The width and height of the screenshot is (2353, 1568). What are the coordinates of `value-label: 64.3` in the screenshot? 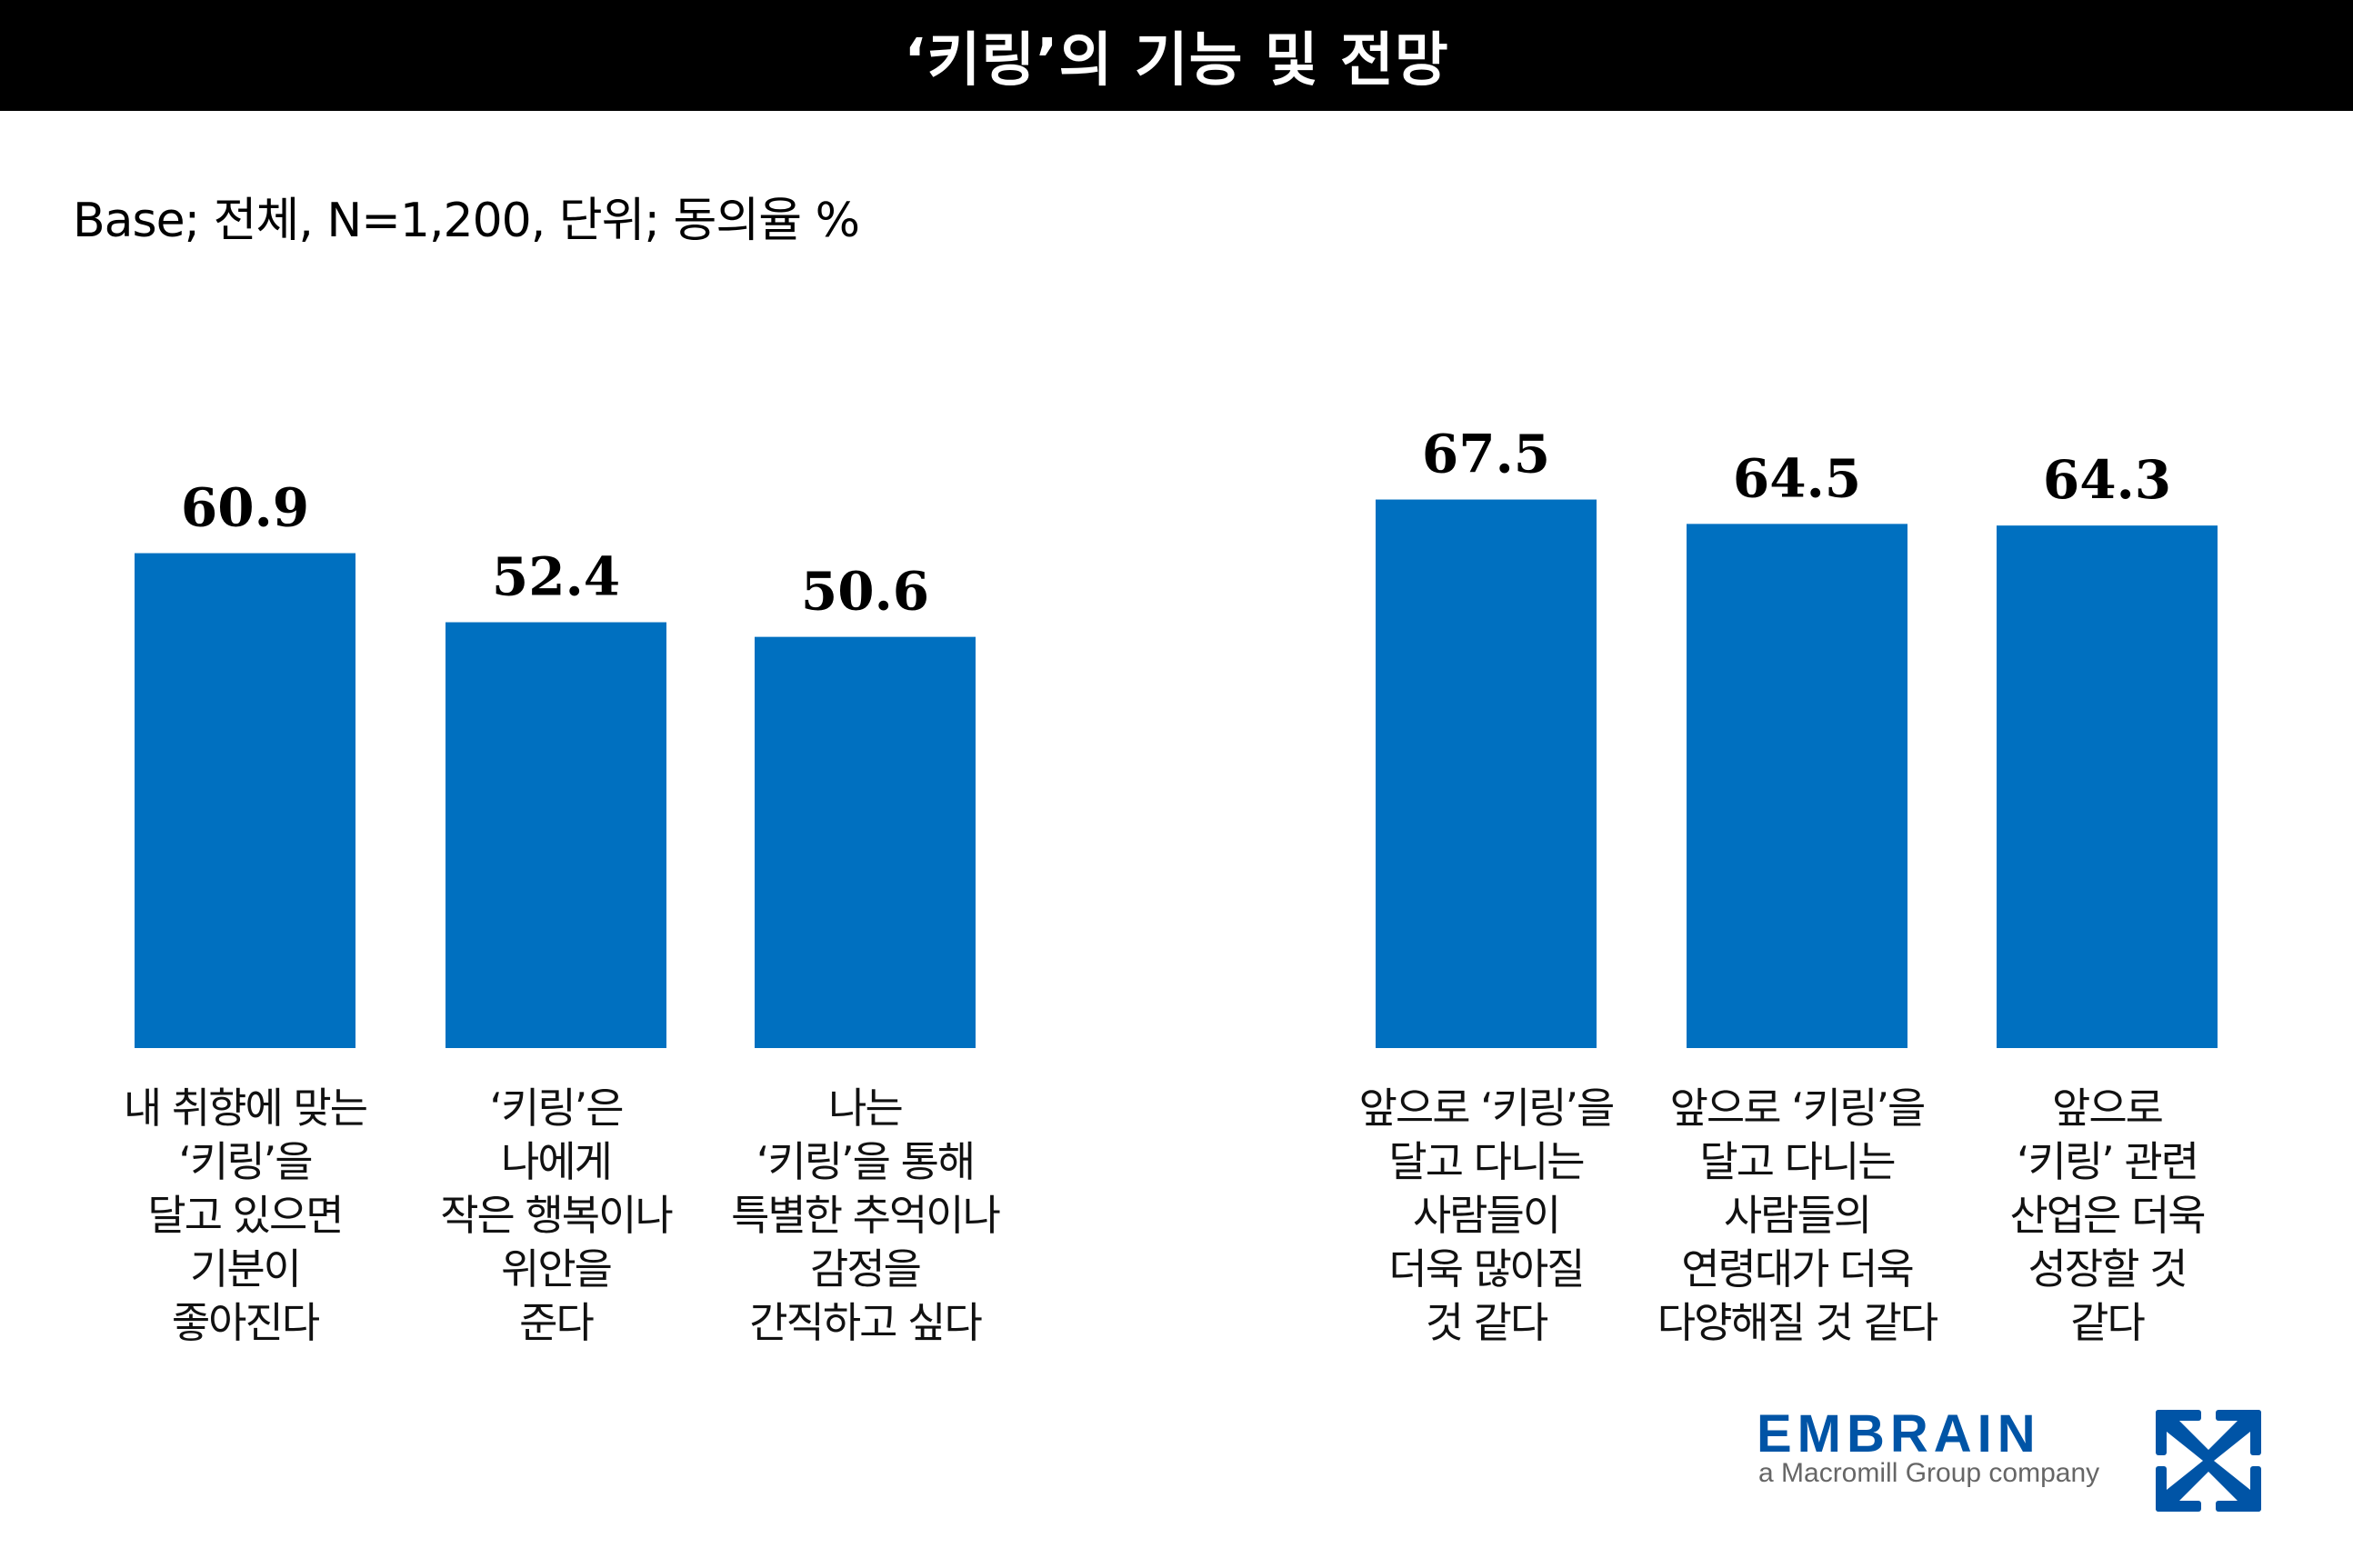 It's located at (2107, 480).